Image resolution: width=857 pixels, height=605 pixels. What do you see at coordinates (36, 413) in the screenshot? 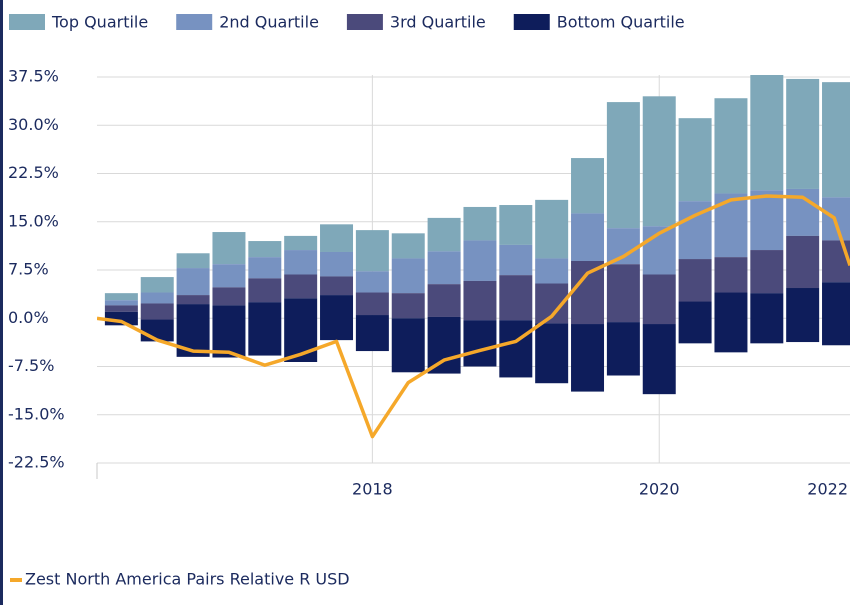
I see `y-tick-label: -15.0%` at bounding box center [36, 413].